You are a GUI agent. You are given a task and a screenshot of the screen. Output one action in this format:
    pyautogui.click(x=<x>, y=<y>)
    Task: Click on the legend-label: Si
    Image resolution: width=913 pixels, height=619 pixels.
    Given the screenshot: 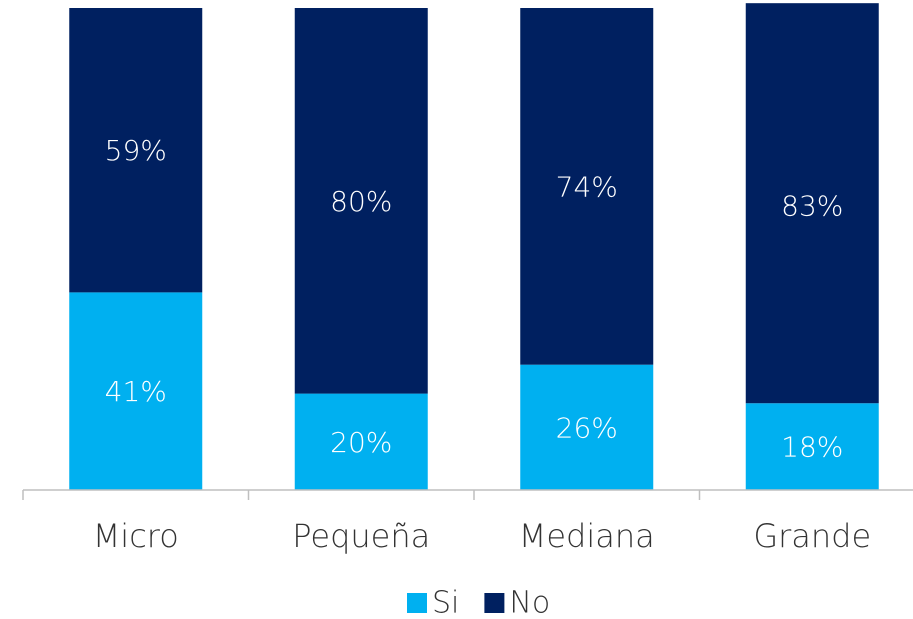 What is the action you would take?
    pyautogui.click(x=445, y=602)
    